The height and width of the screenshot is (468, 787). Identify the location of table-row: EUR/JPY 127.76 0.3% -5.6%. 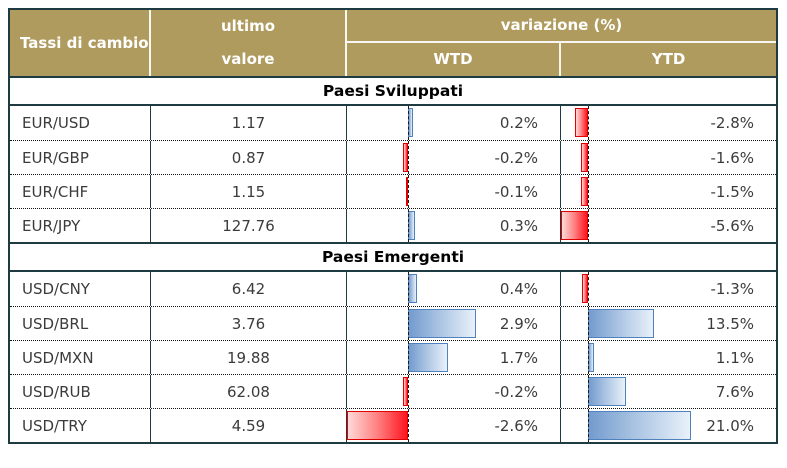
(393, 225).